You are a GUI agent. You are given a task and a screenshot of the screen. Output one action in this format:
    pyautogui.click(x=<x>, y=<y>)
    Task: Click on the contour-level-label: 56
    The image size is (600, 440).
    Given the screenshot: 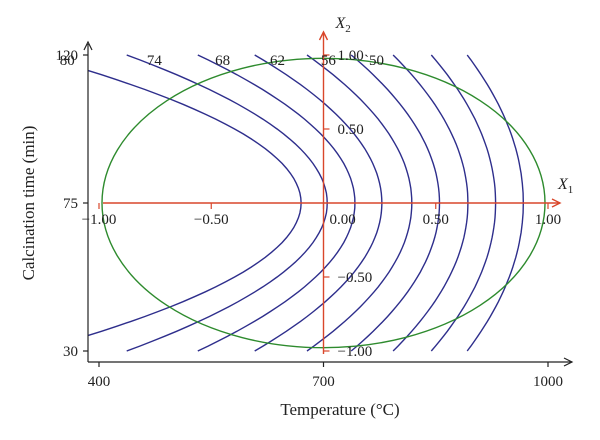 What is the action you would take?
    pyautogui.click(x=329, y=61)
    